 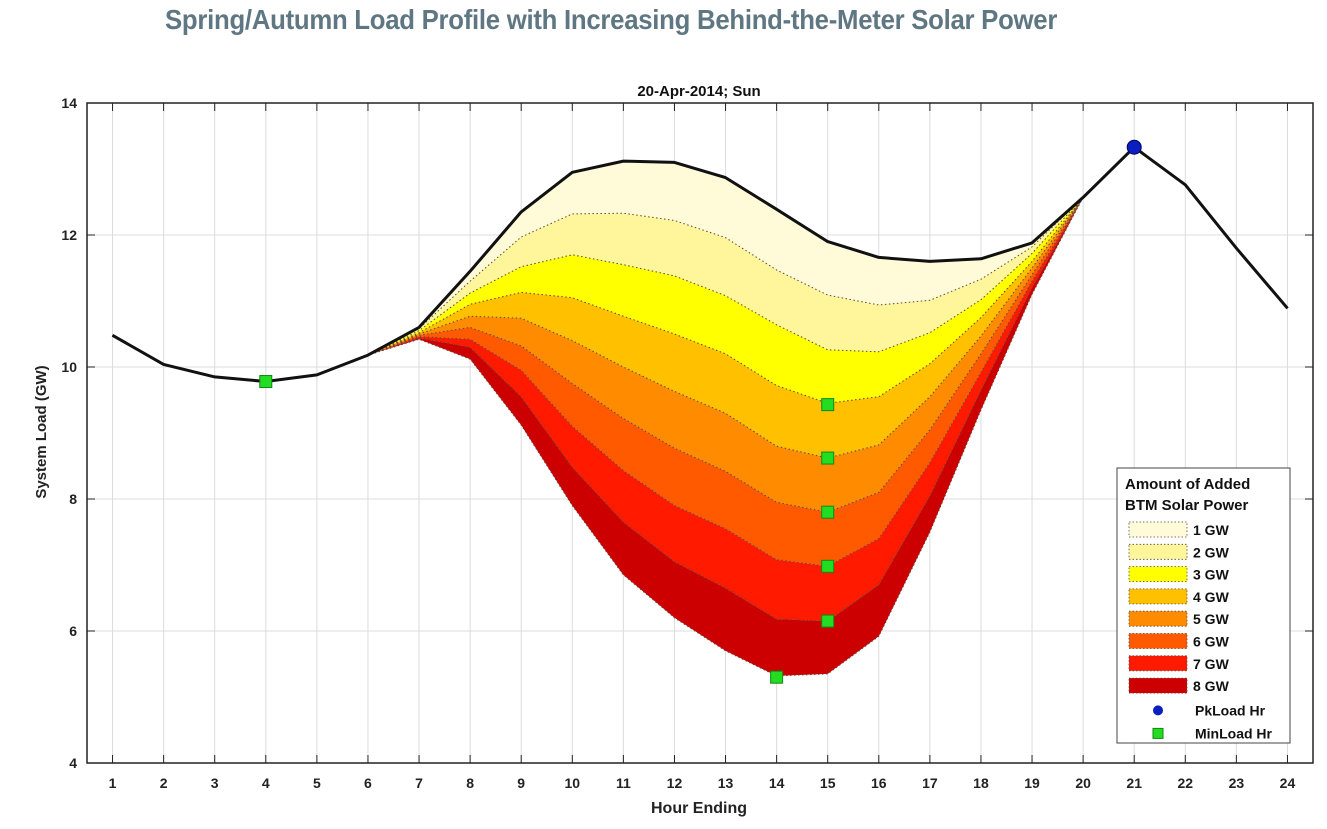 I want to click on x-tick-label: 7, so click(x=419, y=783).